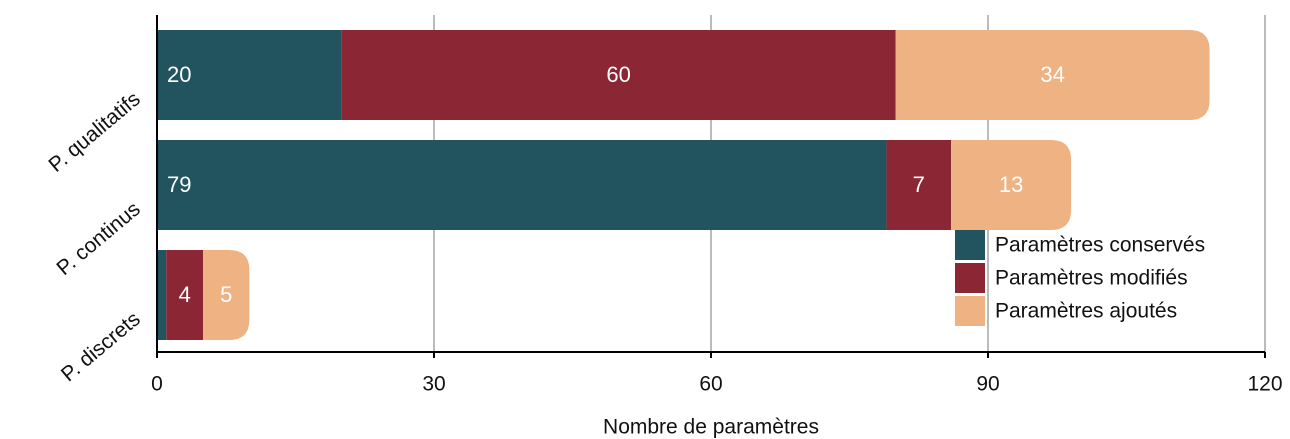 The image size is (1290, 439). What do you see at coordinates (179, 74) in the screenshot?
I see `data-label: 20` at bounding box center [179, 74].